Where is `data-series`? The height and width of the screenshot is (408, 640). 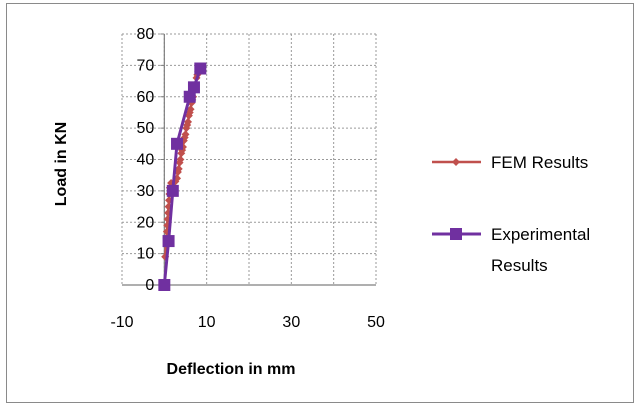 data-series is located at coordinates (182, 176).